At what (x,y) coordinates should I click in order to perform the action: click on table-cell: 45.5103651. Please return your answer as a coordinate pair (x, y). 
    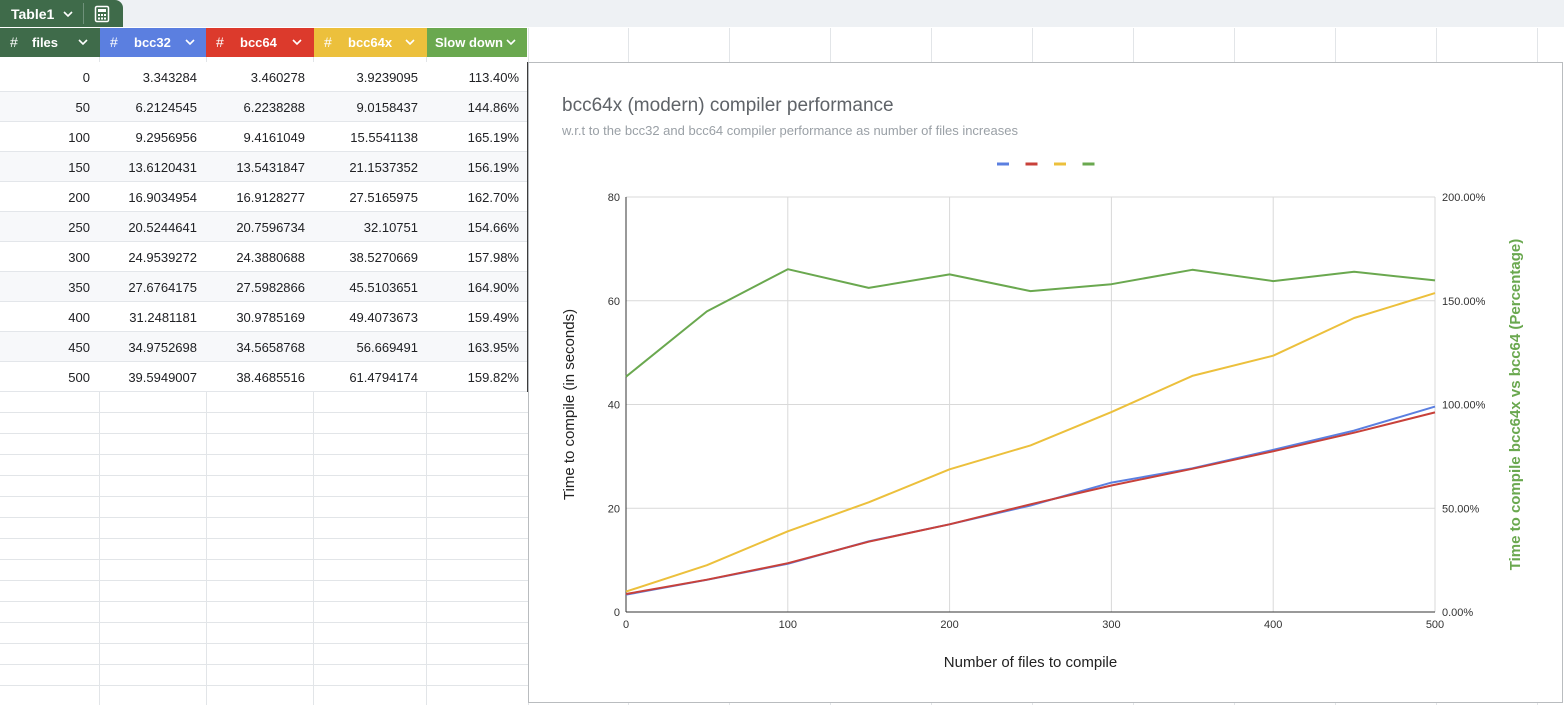
    Looking at the image, I should click on (383, 287).